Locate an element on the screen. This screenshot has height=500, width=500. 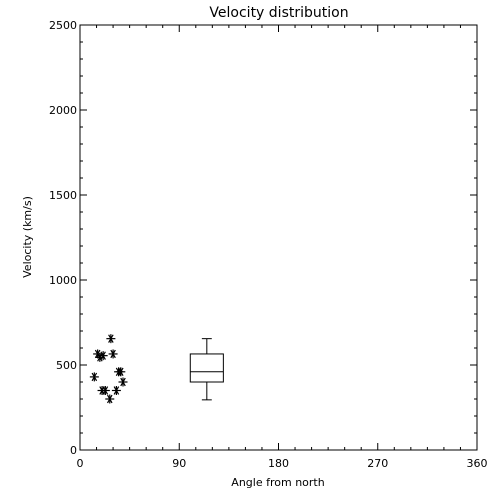
x-tick-label: 270 is located at coordinates (377, 463).